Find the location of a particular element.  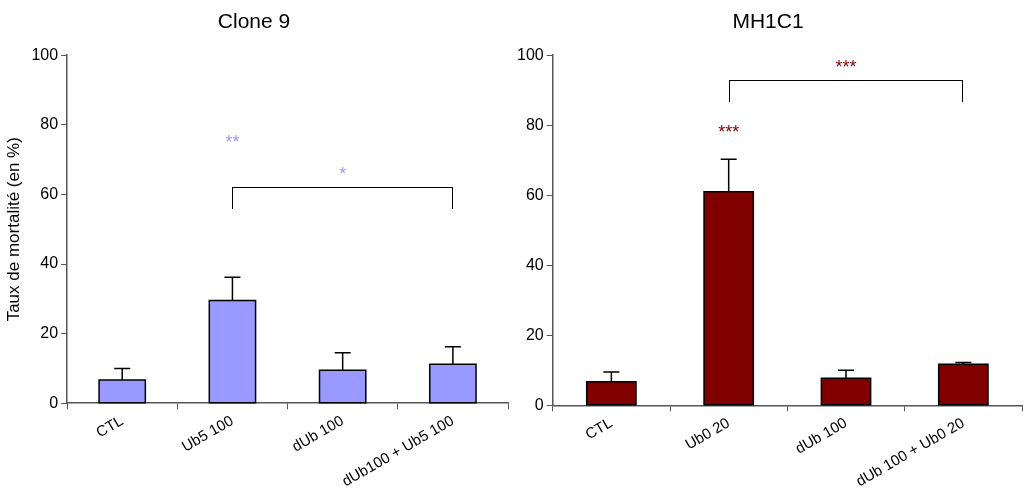

x-tick-label: Ub5 100 is located at coordinates (207, 433).